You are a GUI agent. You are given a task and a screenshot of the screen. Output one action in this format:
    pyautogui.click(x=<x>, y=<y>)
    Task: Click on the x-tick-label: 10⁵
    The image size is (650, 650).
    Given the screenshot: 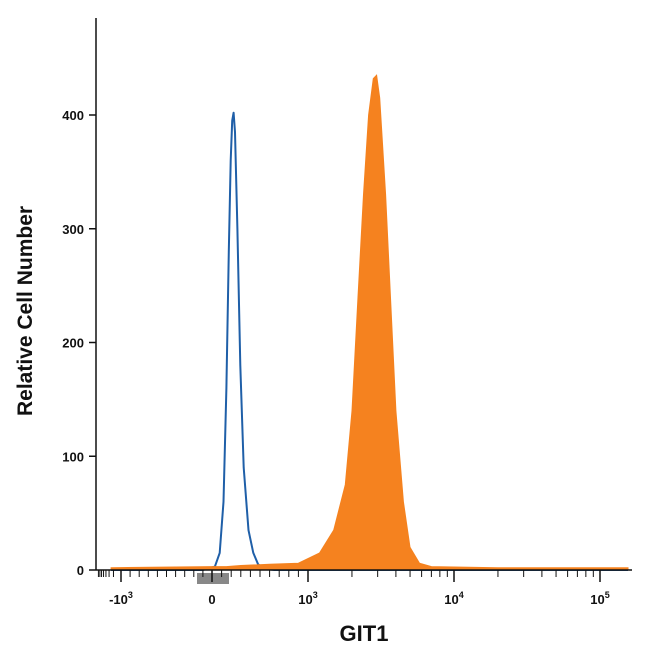 What is the action you would take?
    pyautogui.click(x=599, y=598)
    